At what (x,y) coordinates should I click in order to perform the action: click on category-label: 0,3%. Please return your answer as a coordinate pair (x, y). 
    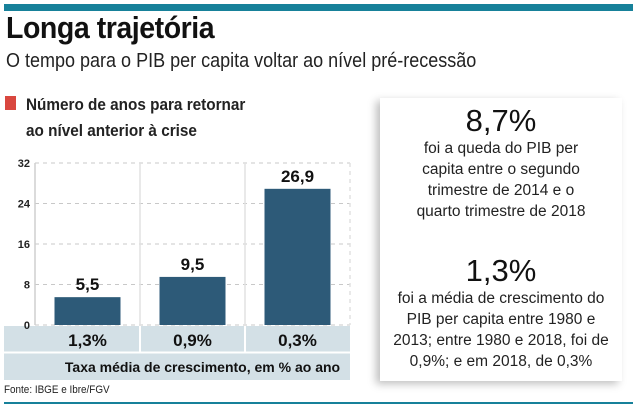
    Looking at the image, I should click on (297, 340).